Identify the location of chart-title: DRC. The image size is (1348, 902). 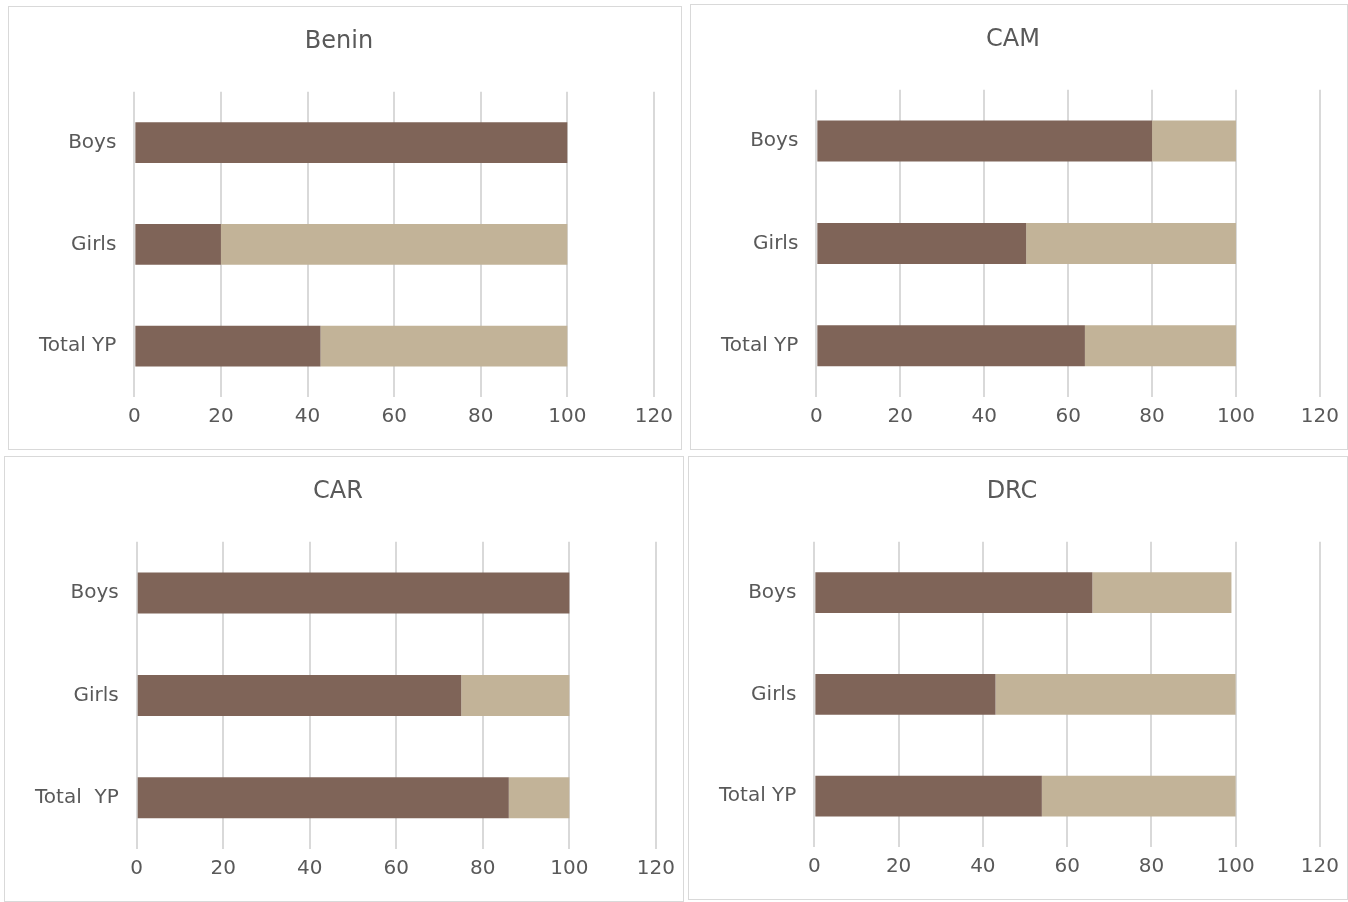
(1012, 489).